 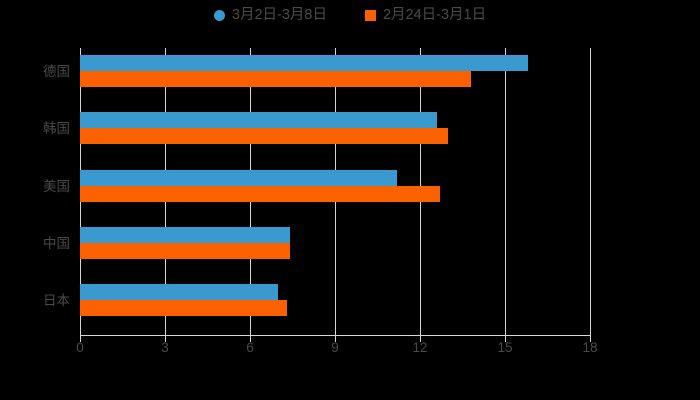 I want to click on y-axis-category-label: 日本, so click(x=56, y=301).